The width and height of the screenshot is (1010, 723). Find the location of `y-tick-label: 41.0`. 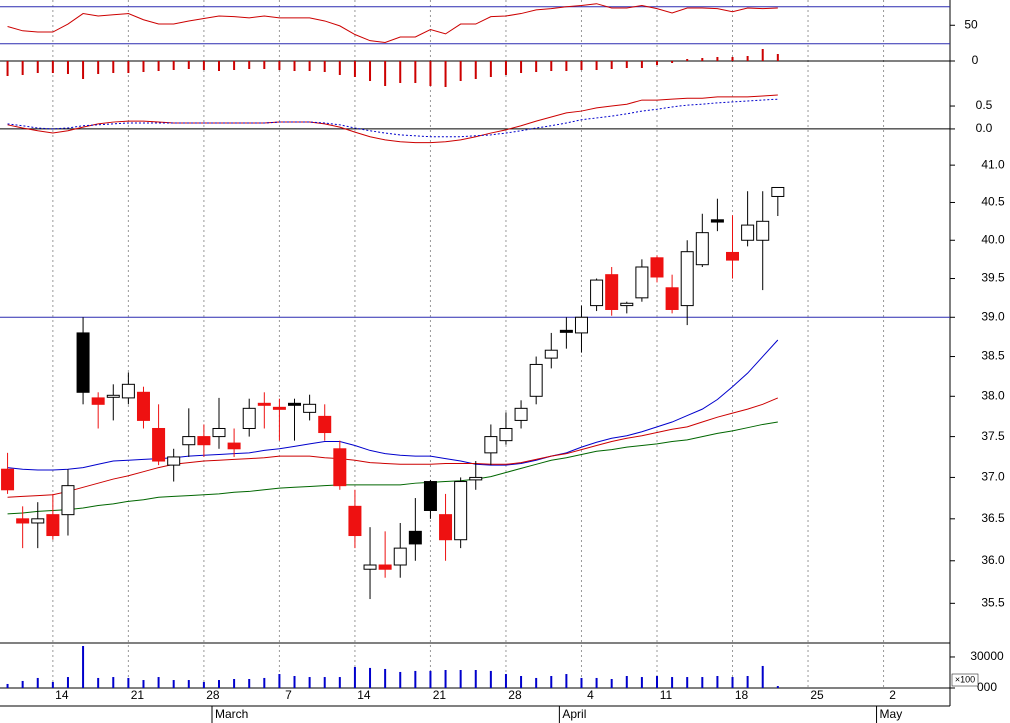

y-tick-label: 41.0 is located at coordinates (993, 164).